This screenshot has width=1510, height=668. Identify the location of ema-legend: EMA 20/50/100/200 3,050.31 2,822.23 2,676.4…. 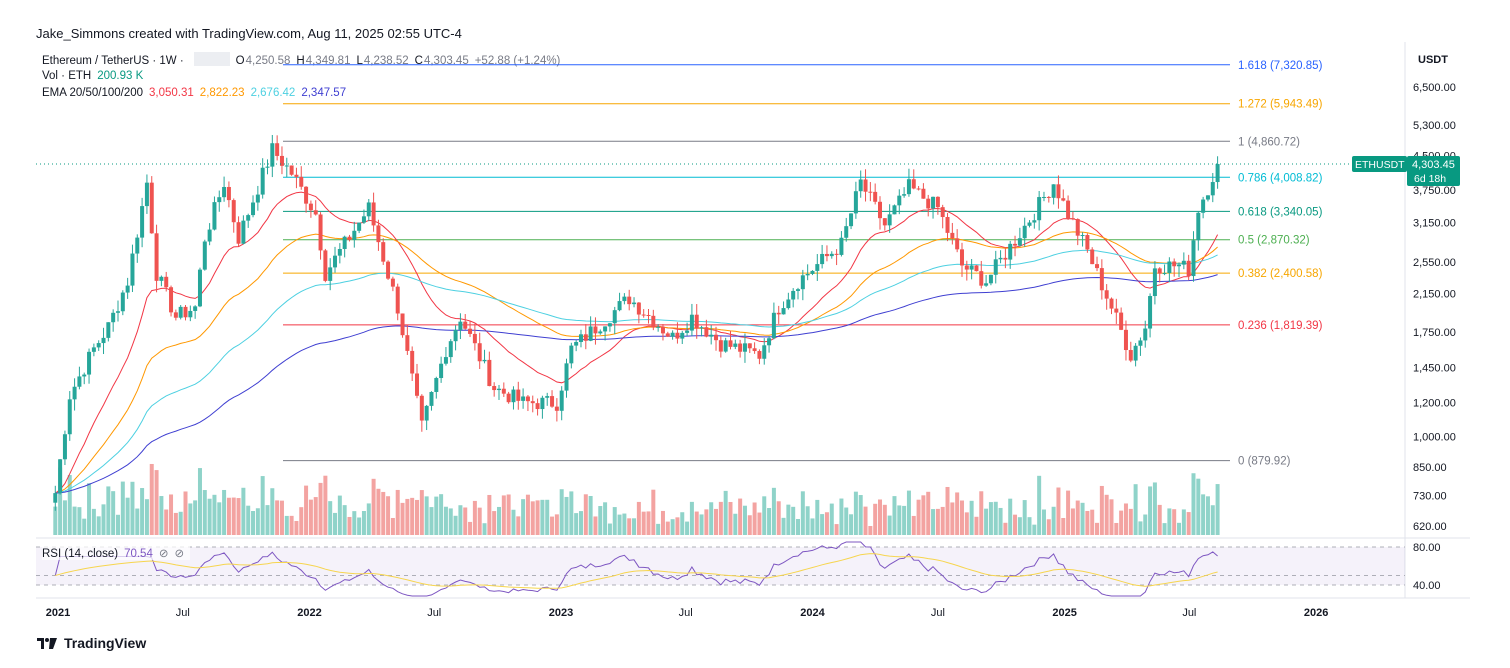
(197, 93).